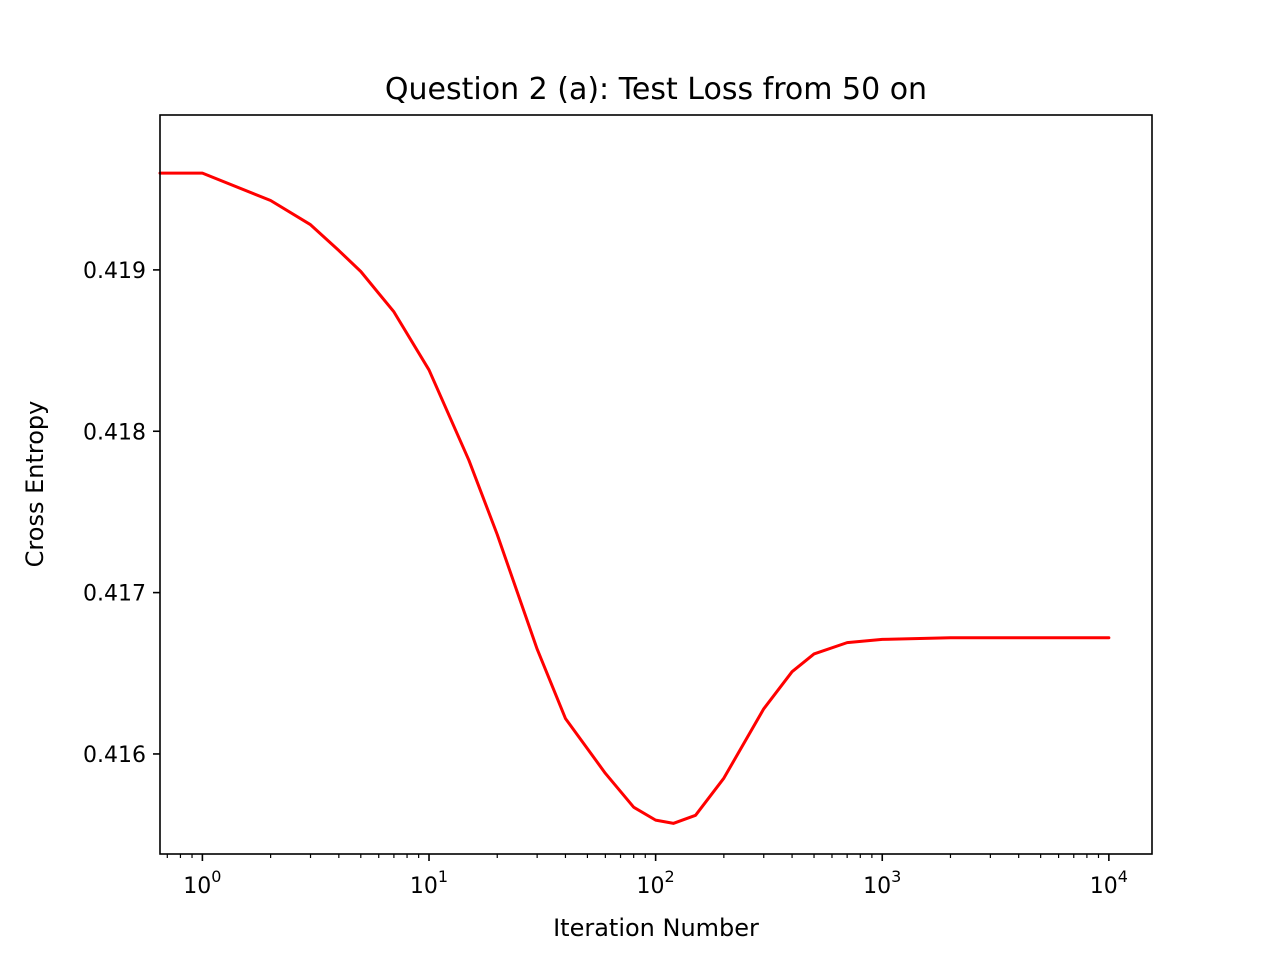 The width and height of the screenshot is (1280, 960). I want to click on x-tick-label: 10¹, so click(429, 883).